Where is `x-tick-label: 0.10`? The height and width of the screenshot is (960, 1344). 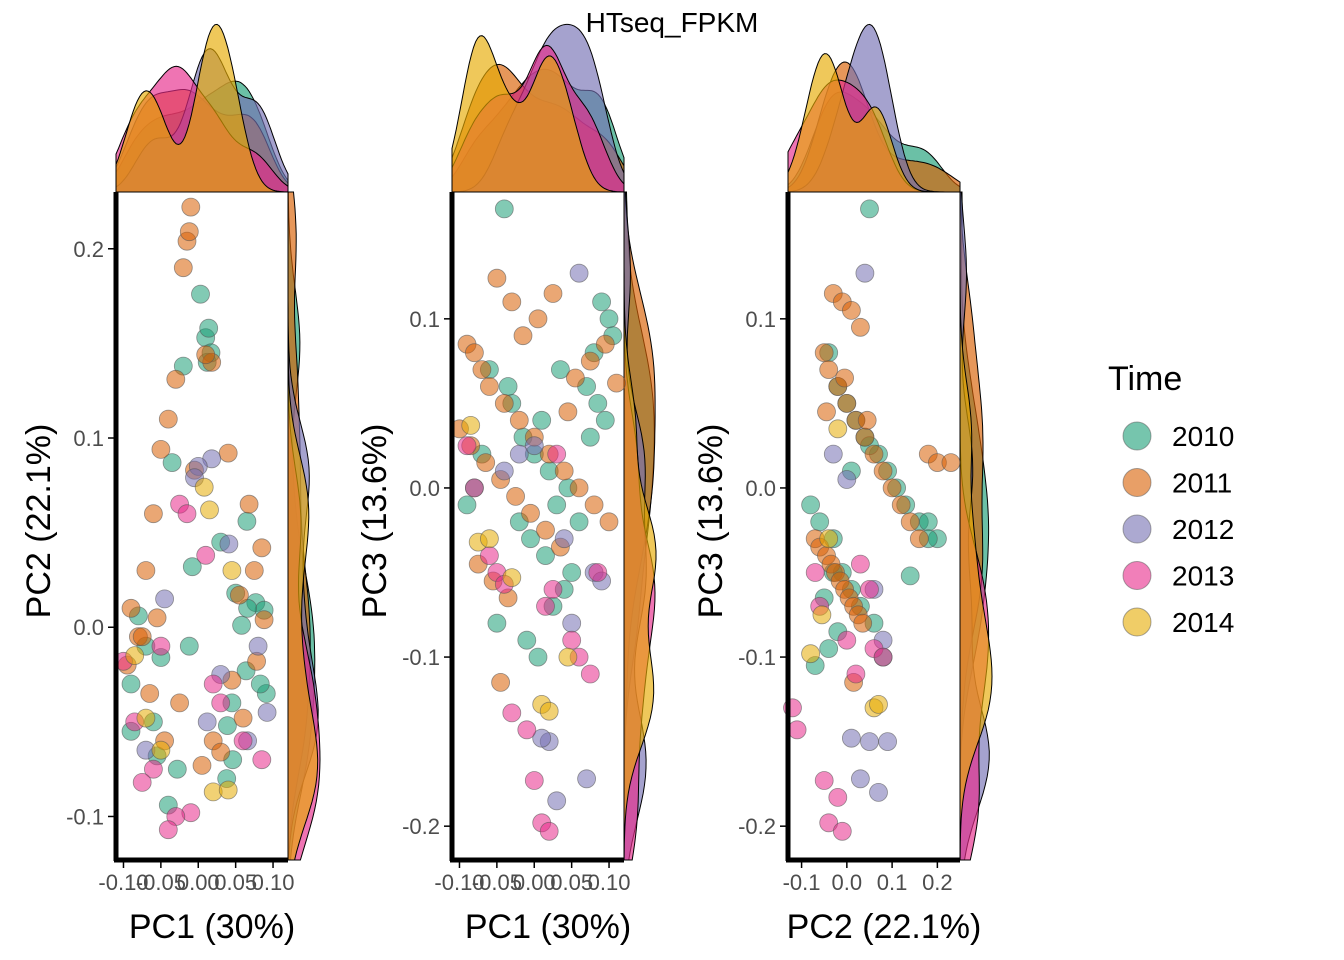
x-tick-label: 0.10 is located at coordinates (609, 882).